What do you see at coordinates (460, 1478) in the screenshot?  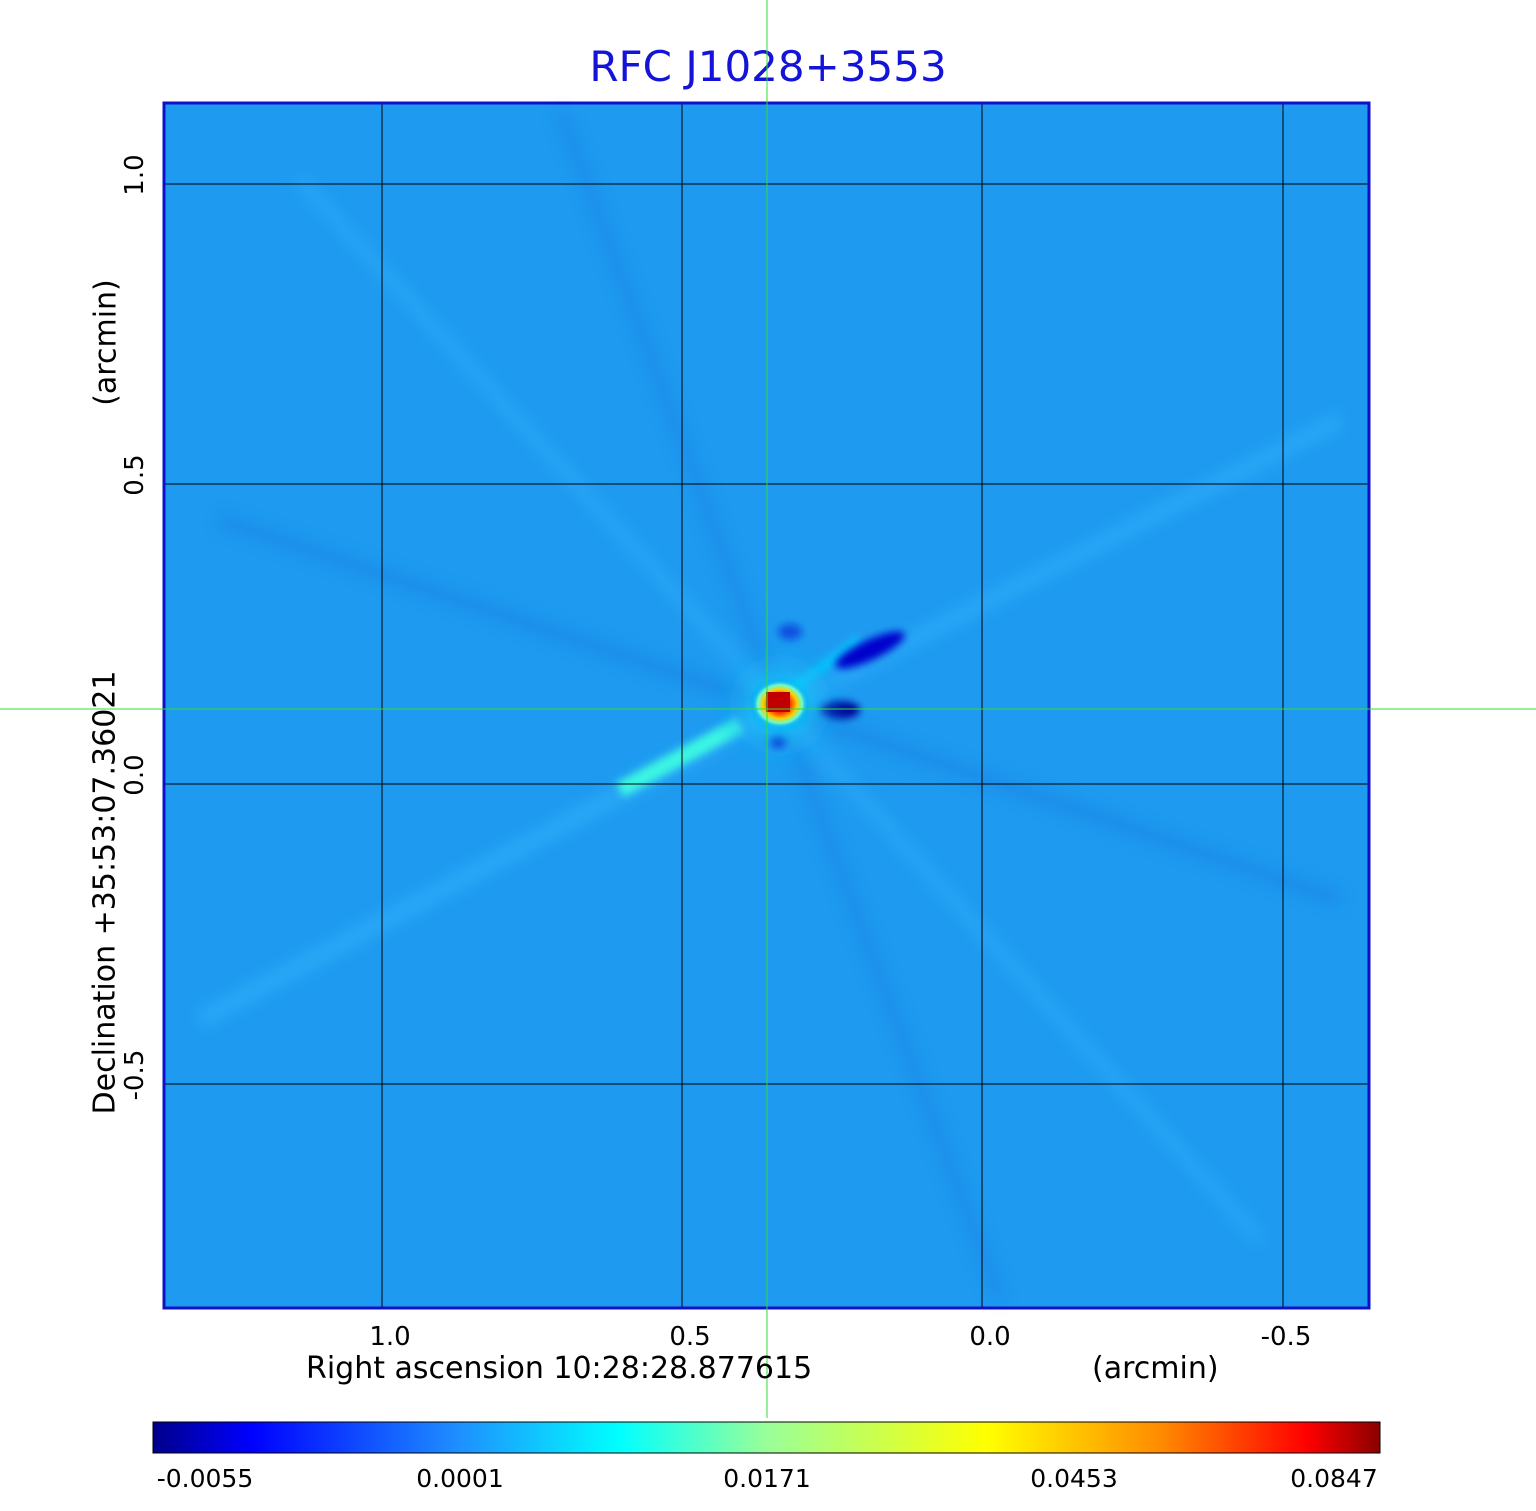 I see `colorbar-tick: 0.0001` at bounding box center [460, 1478].